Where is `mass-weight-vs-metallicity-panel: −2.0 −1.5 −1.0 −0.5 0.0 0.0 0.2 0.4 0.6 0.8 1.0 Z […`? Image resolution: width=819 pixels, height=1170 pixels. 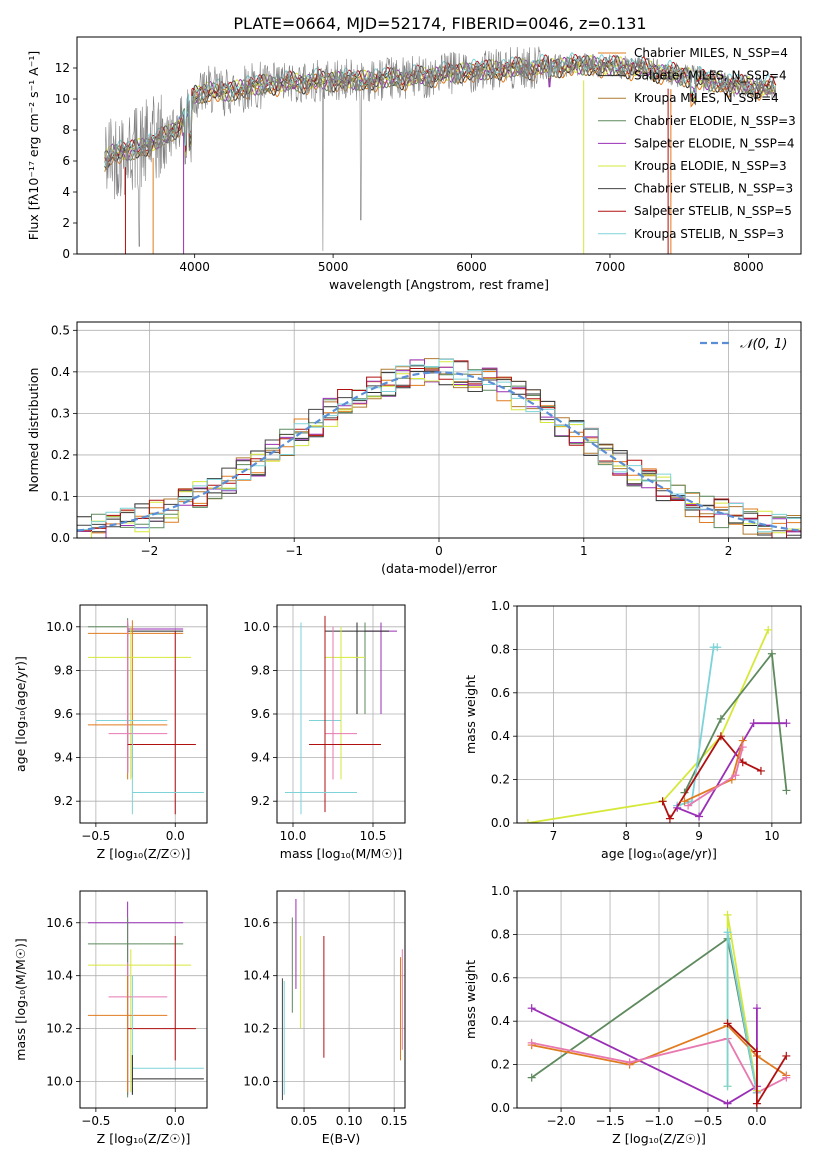 mass-weight-vs-metallicity-panel: −2.0 −1.5 −1.0 −0.5 0.0 0.0 0.2 0.4 0.6 0.8 1.0 Z [… is located at coordinates (632, 1015).